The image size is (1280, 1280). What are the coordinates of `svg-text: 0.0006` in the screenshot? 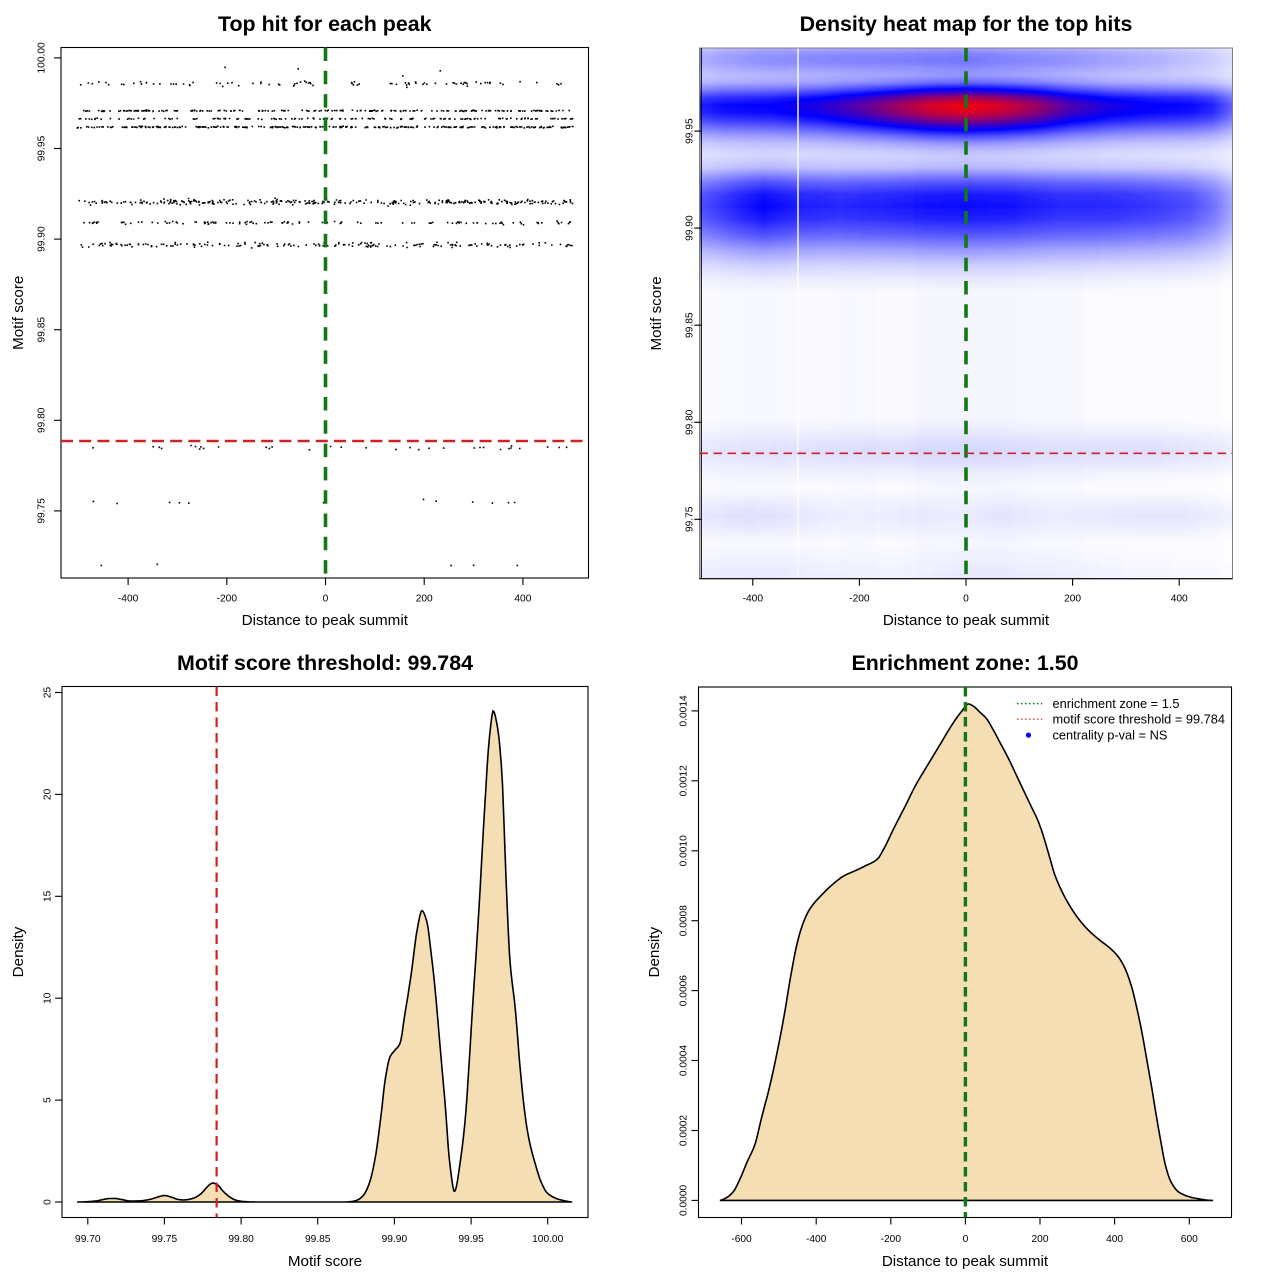 It's located at (684, 990).